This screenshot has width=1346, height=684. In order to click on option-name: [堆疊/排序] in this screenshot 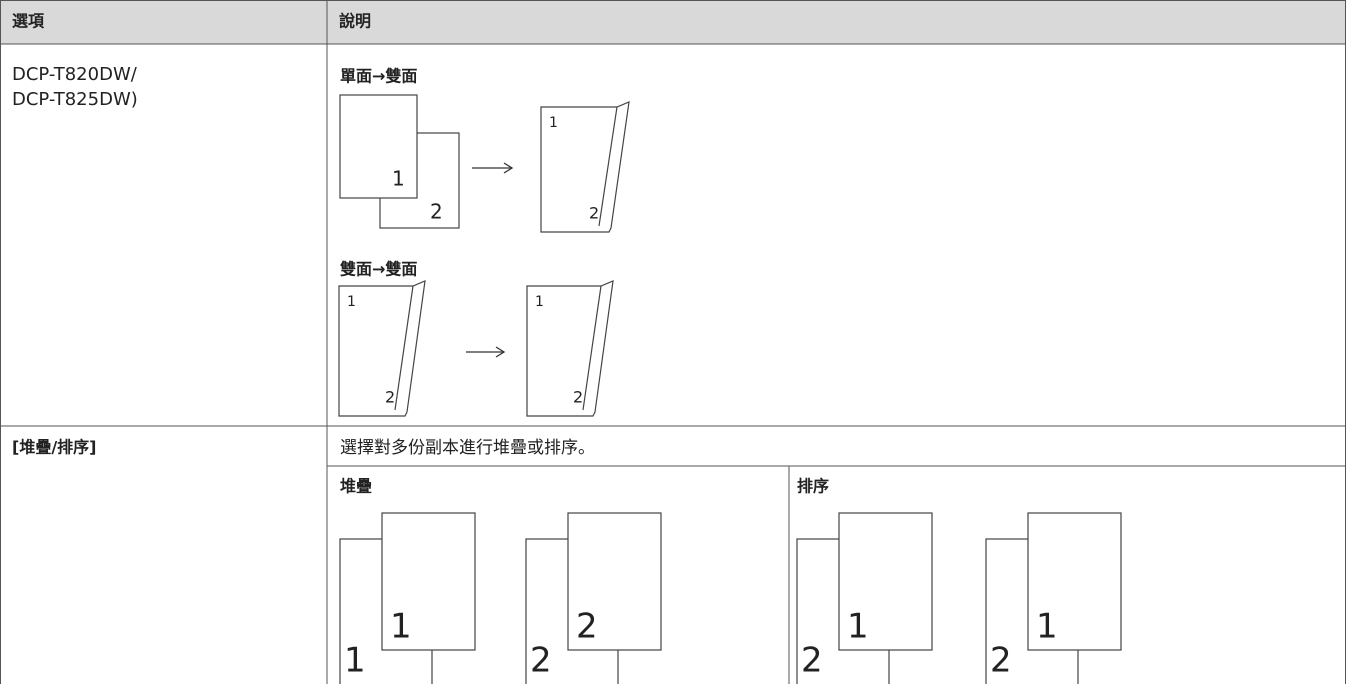, I will do `click(54, 447)`.